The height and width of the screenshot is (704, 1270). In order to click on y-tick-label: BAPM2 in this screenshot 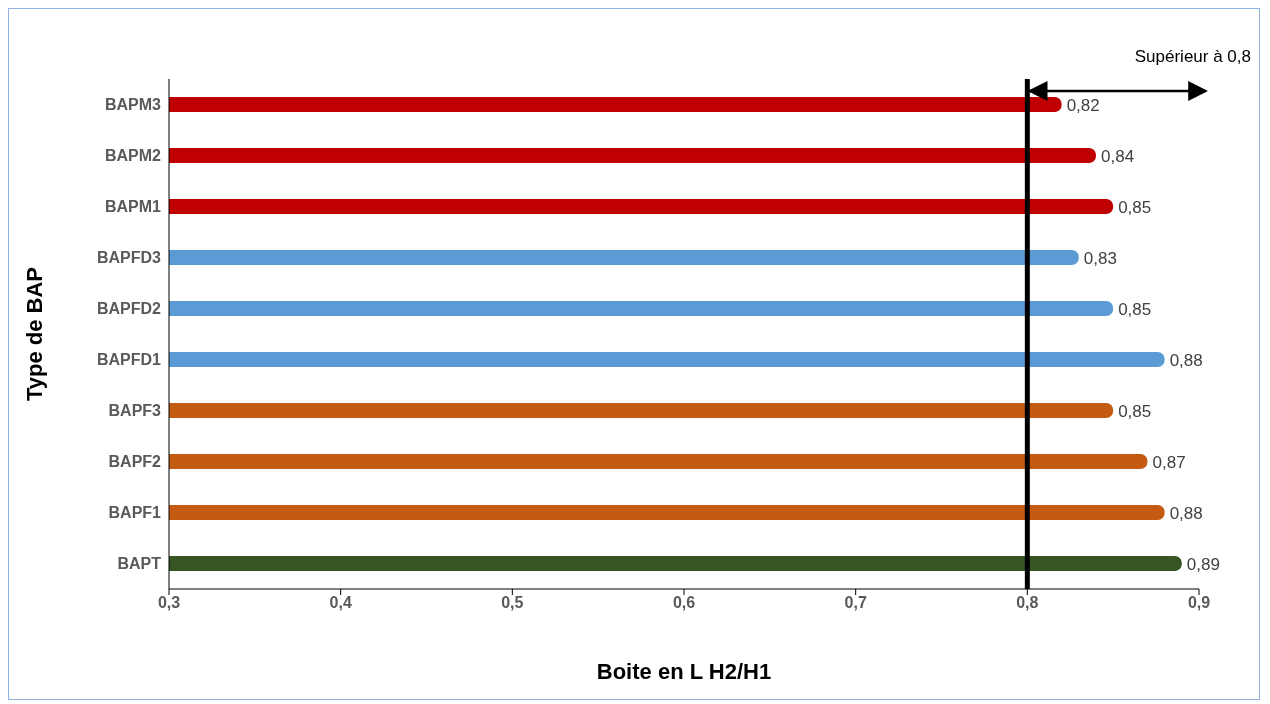, I will do `click(133, 156)`.